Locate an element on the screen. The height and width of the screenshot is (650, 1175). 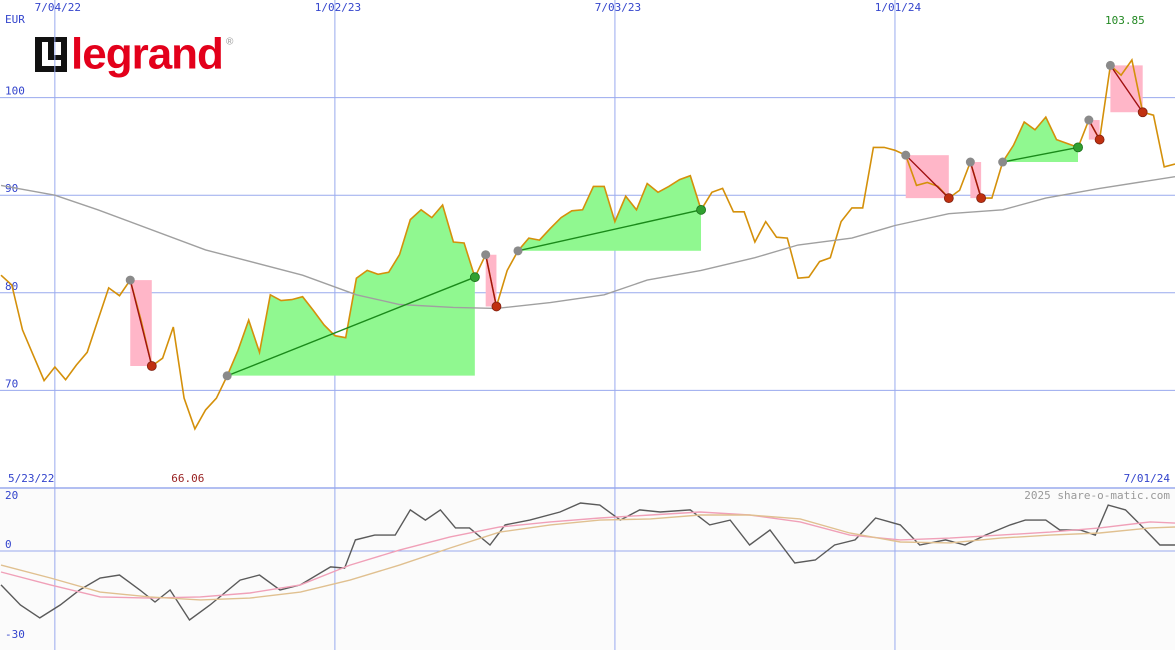
low-label: 66.06 is located at coordinates (187, 478).